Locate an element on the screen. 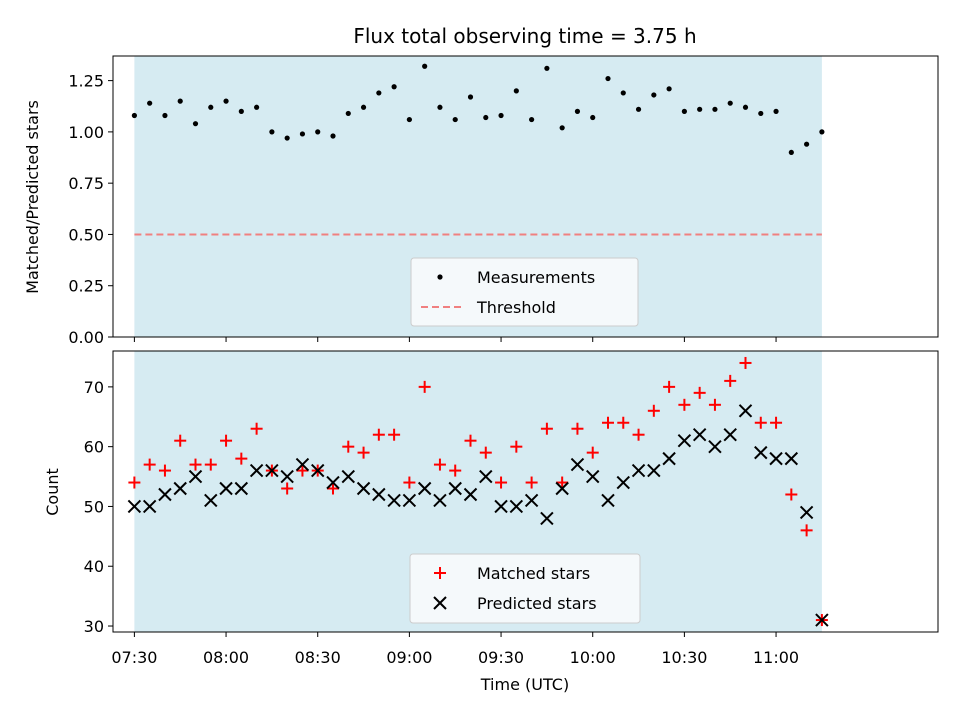 The height and width of the screenshot is (720, 960). top-y-axis-label: Matched/Predicted stars is located at coordinates (32, 197).